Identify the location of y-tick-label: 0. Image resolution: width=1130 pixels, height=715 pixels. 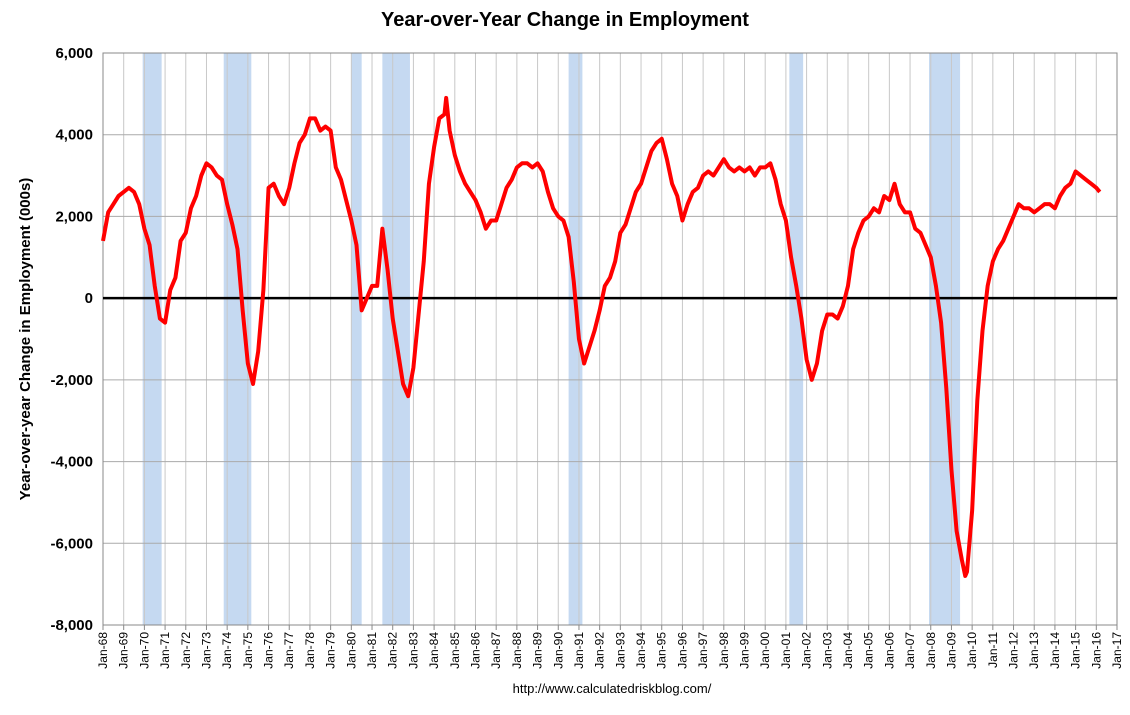
(89, 298).